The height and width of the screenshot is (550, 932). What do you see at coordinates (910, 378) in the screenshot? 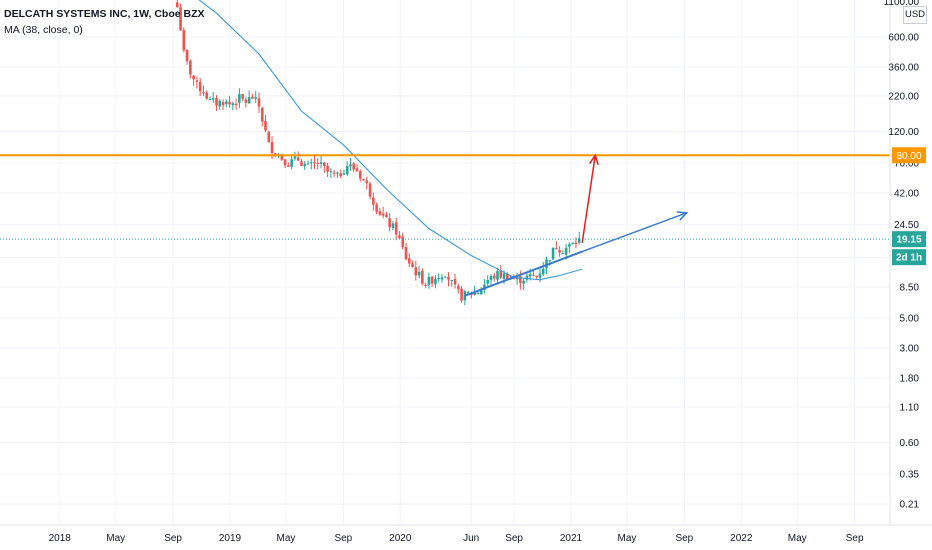
I see `price-tick-label: 1.80` at bounding box center [910, 378].